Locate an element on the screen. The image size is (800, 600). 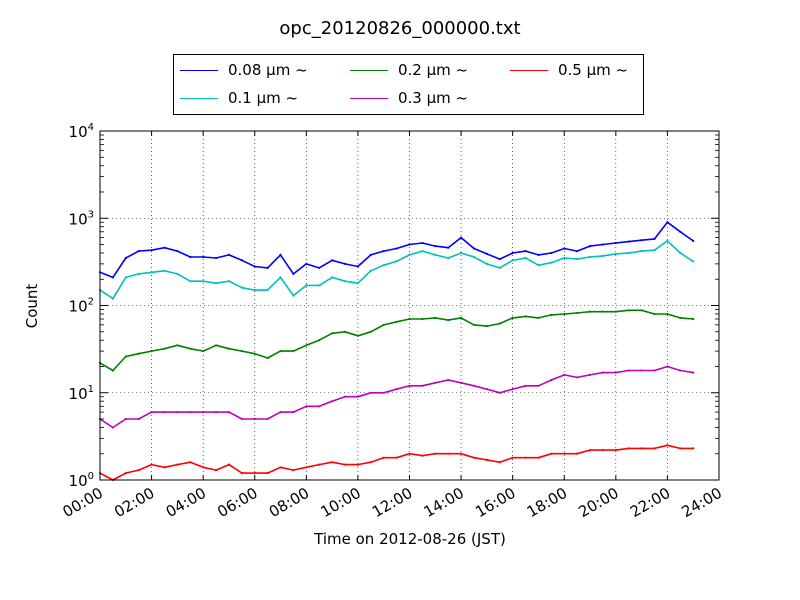
x-tick-label: 16:00 is located at coordinates (495, 502).